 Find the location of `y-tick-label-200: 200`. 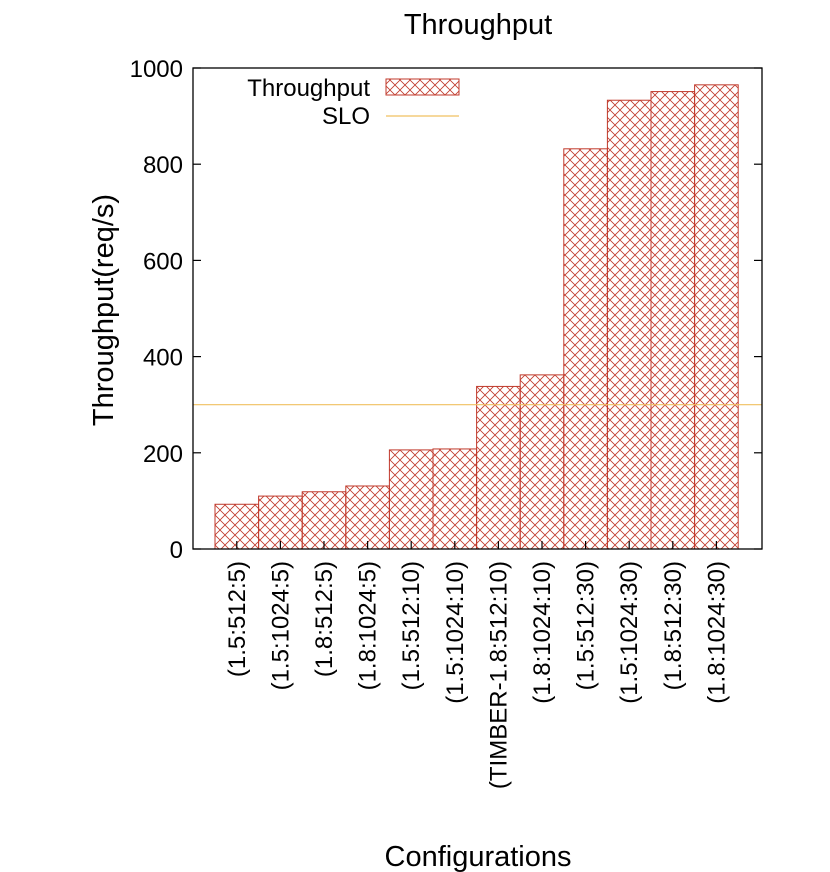

y-tick-label-200: 200 is located at coordinates (163, 454).